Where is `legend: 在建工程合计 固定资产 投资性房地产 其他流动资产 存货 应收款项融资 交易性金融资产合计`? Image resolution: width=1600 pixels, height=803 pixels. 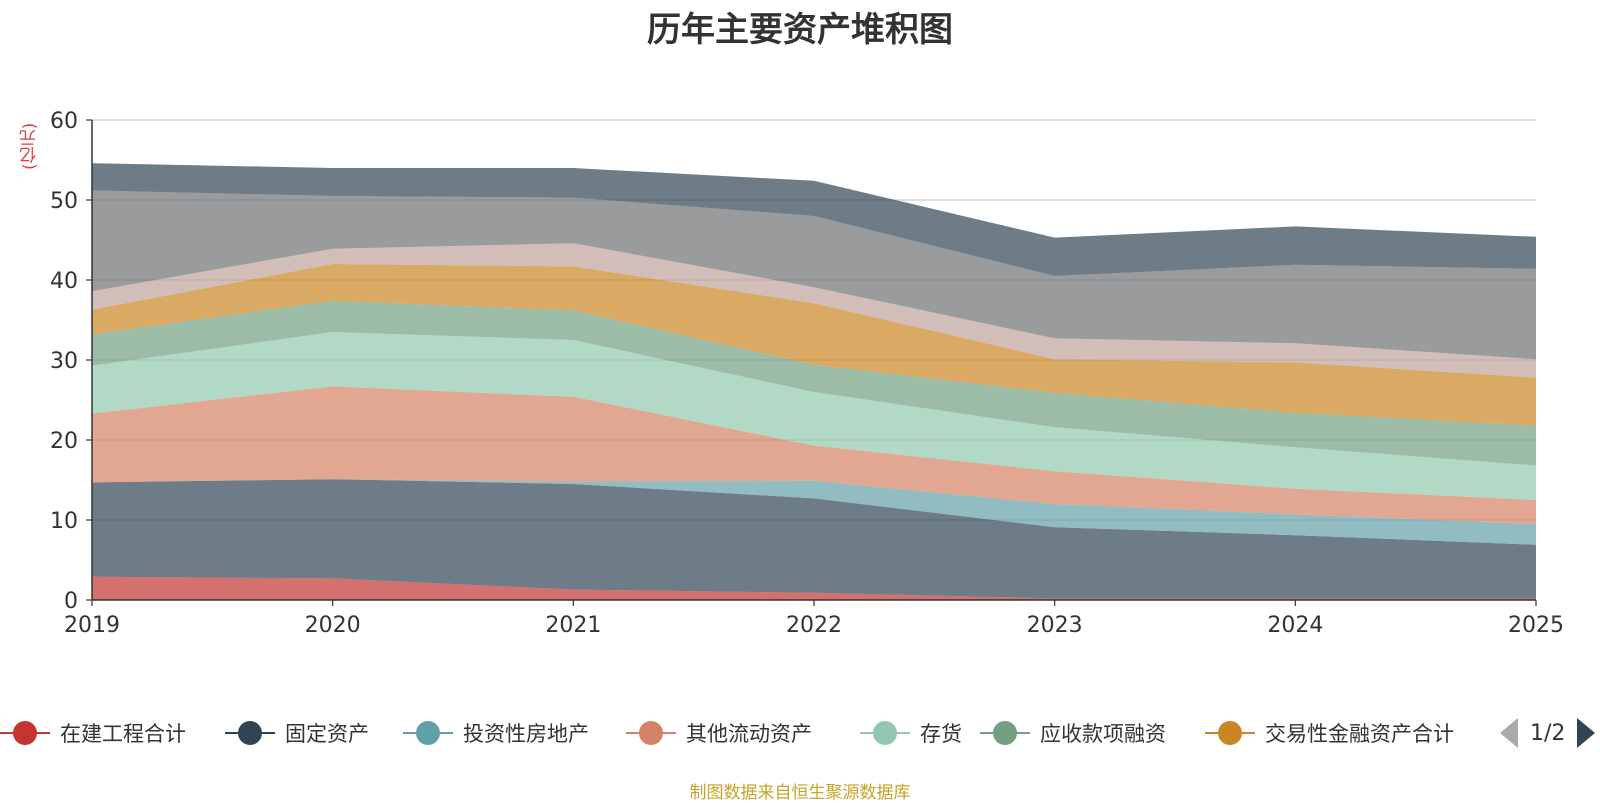
legend: 在建工程合计 固定资产 投资性房地产 其他流动资产 存货 应收款项融资 交易性金融资产合计 is located at coordinates (800, 733).